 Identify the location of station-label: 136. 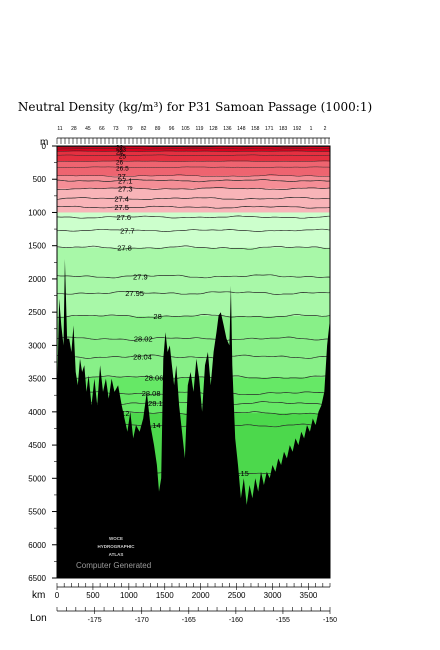
(227, 129).